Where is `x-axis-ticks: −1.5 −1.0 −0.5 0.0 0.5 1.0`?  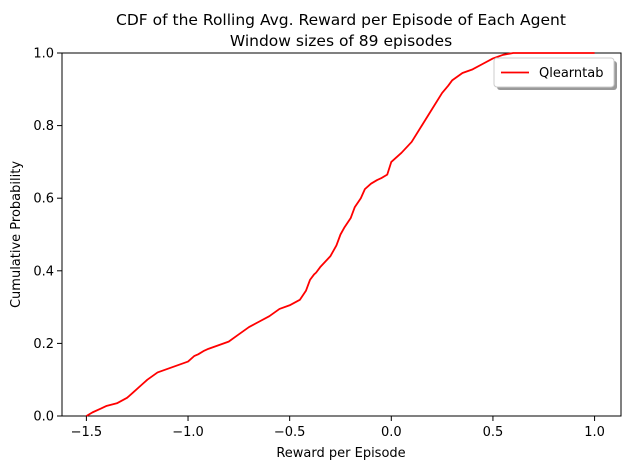 x-axis-ticks: −1.5 −1.0 −0.5 0.0 0.5 1.0 is located at coordinates (338, 428).